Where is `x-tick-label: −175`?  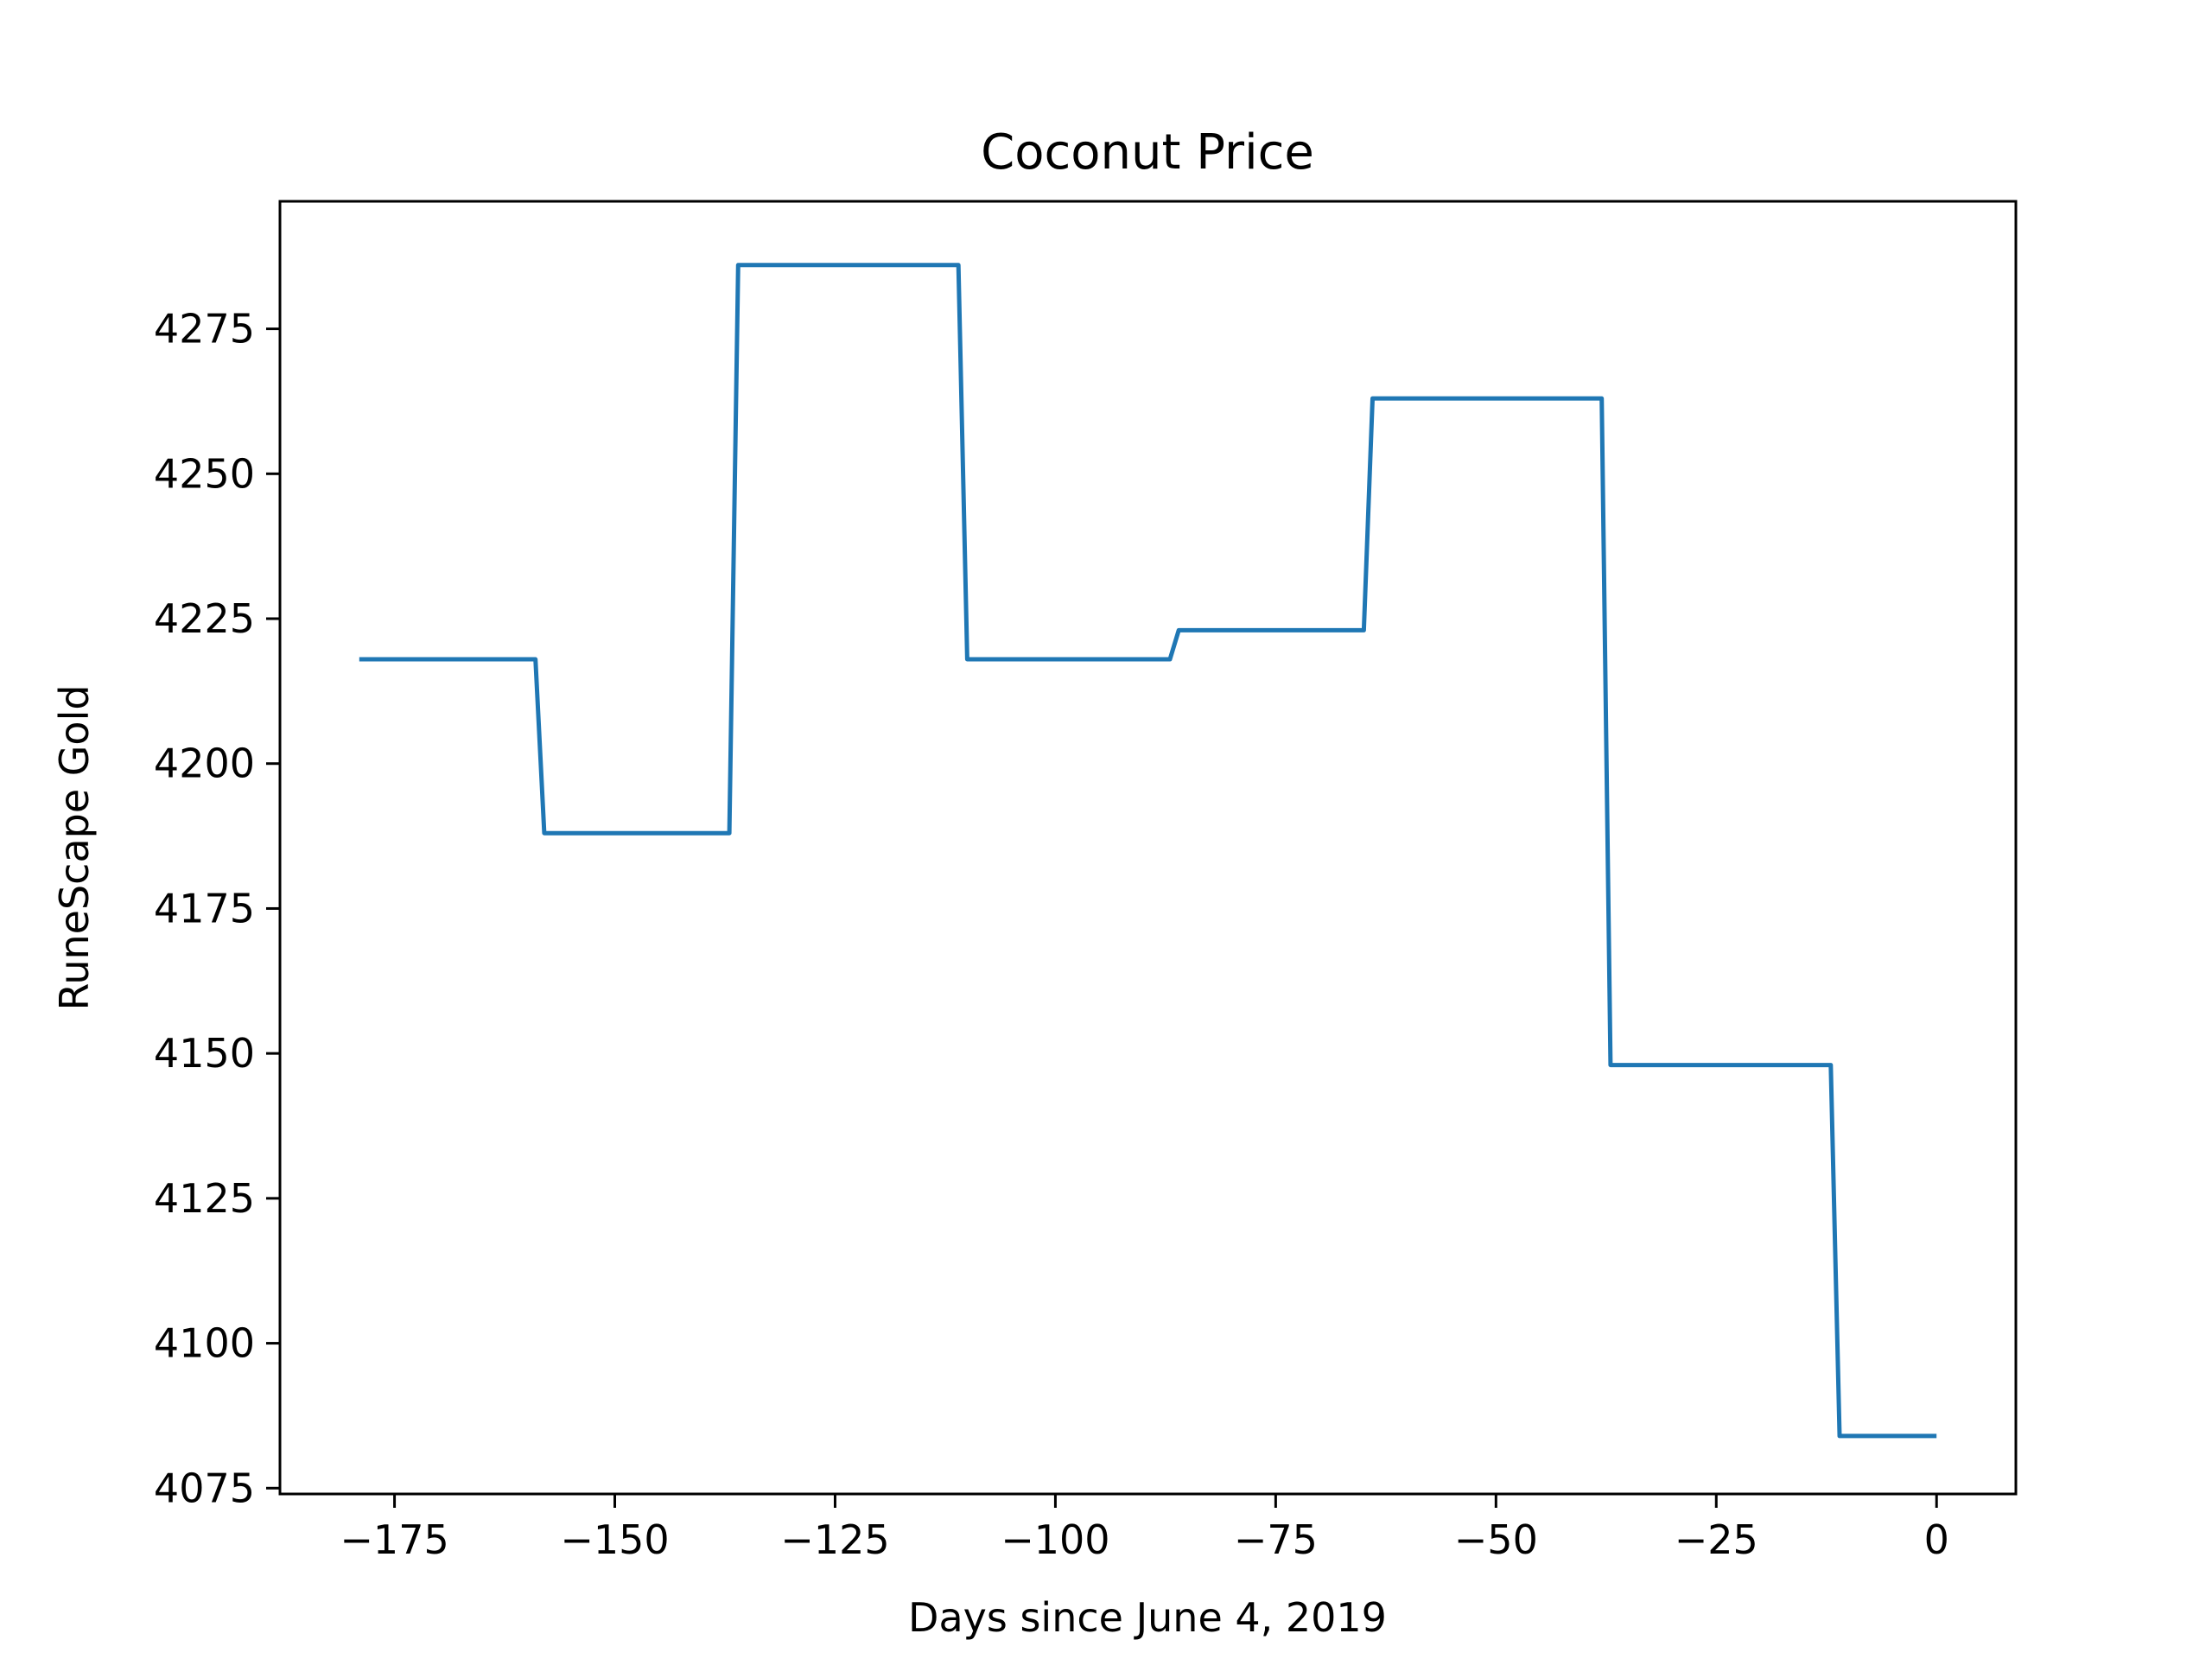
x-tick-label: −175 is located at coordinates (394, 1539).